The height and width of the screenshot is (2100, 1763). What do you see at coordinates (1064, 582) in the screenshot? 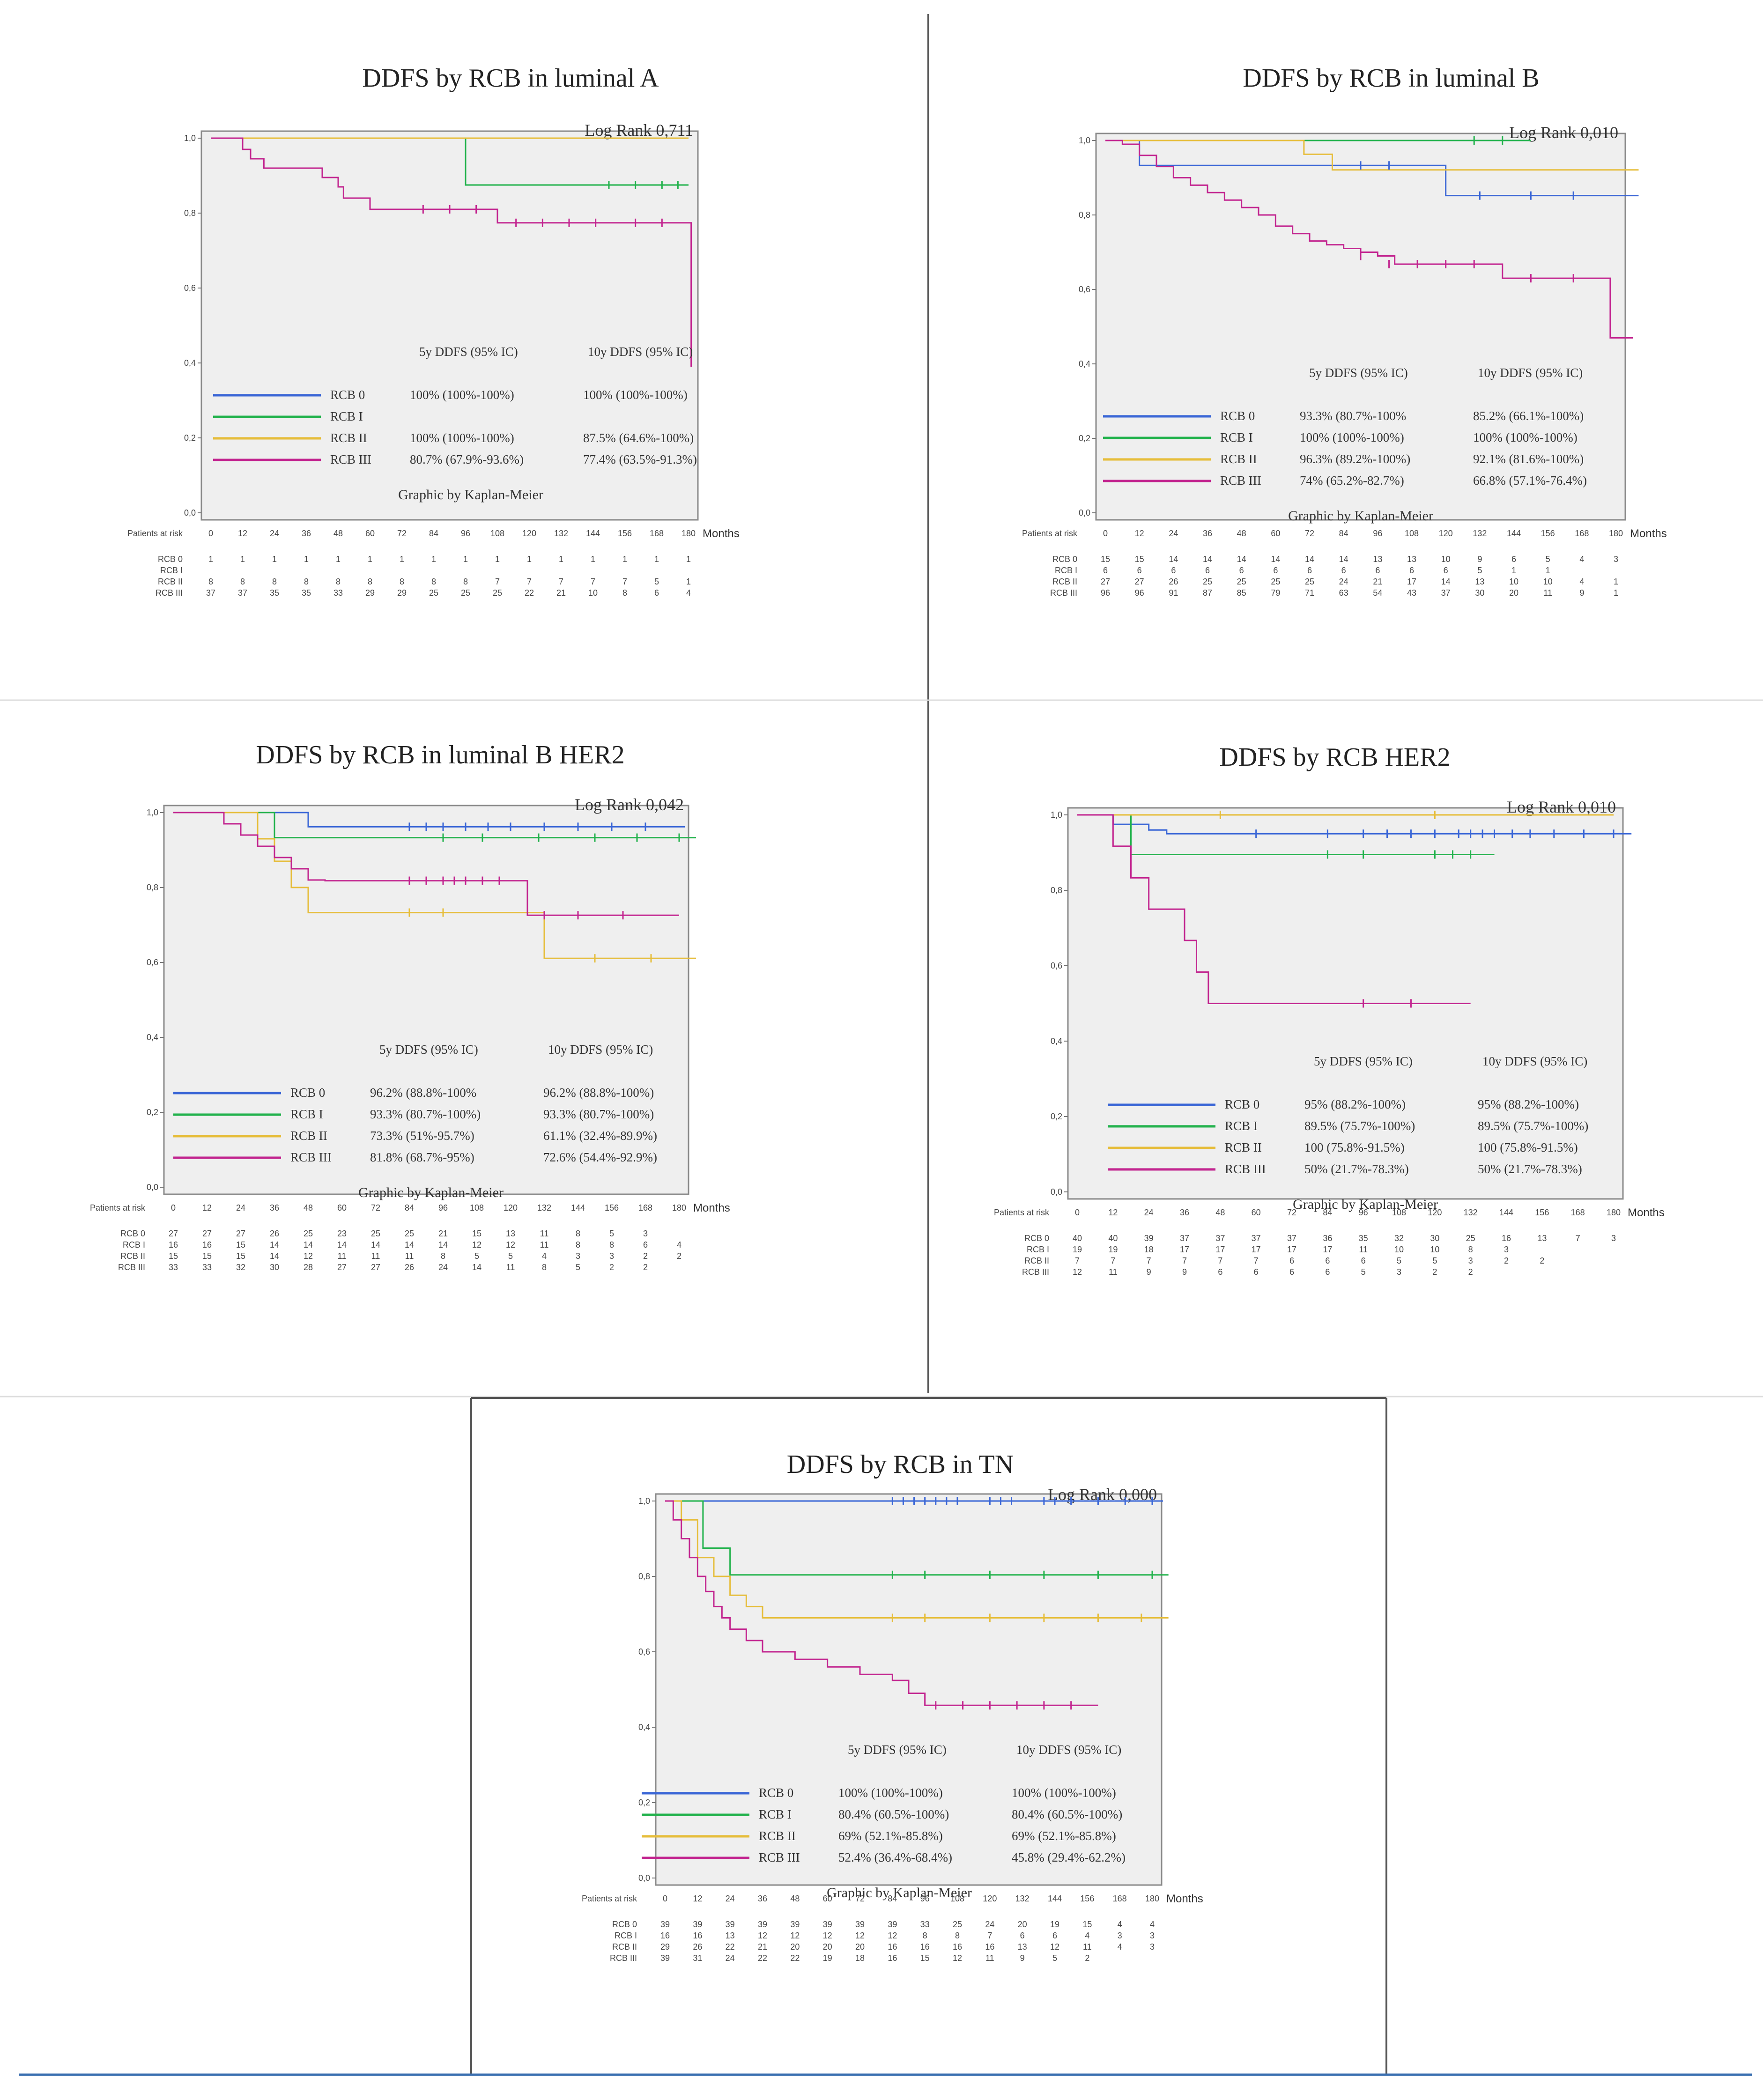
I see `risk-row-label: RCB II` at bounding box center [1064, 582].